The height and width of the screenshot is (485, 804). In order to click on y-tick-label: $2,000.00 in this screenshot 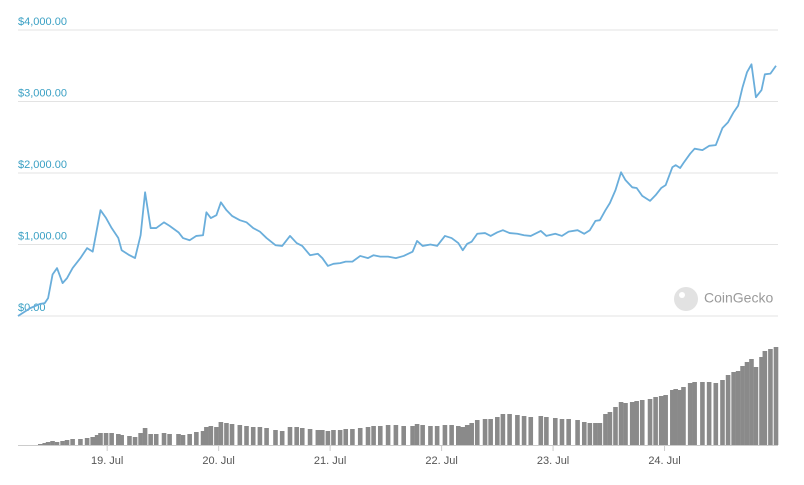, I will do `click(42, 165)`.